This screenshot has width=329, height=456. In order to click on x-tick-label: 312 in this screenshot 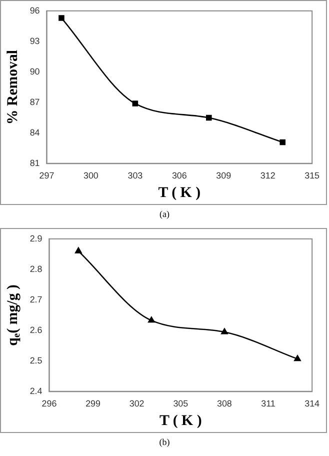, I will do `click(268, 175)`.